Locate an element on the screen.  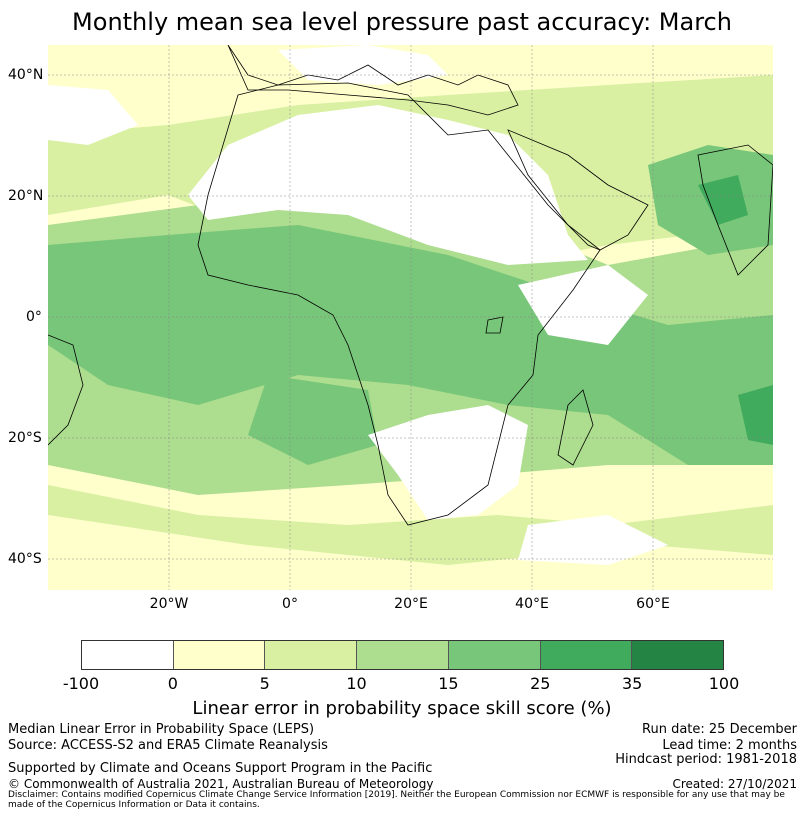
lon-label-40e: 40°E is located at coordinates (532, 604).